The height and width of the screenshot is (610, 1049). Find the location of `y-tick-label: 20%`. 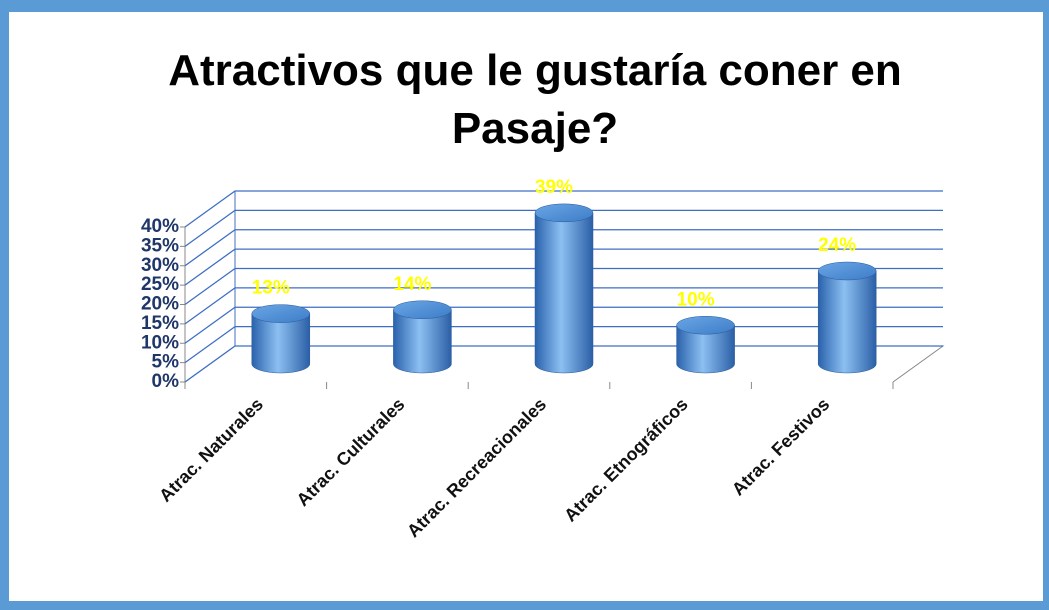

y-tick-label: 20% is located at coordinates (160, 304).